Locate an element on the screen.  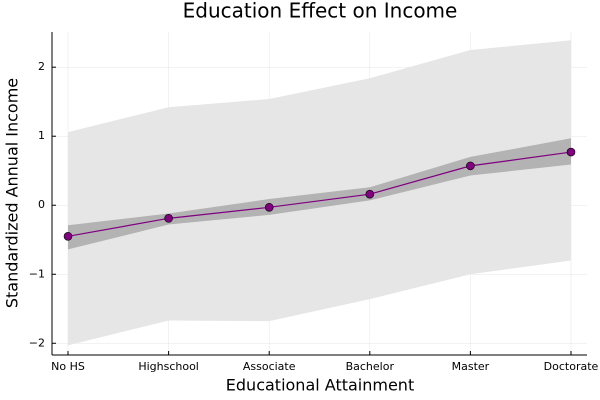
x-tick-label: Associate is located at coordinates (269, 366).